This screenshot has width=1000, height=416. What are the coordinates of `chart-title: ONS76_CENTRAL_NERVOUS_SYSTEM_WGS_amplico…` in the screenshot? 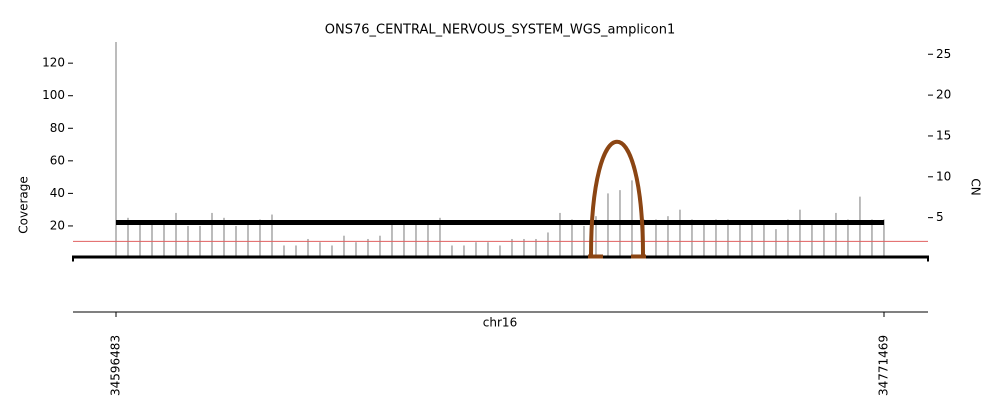 It's located at (500, 30).